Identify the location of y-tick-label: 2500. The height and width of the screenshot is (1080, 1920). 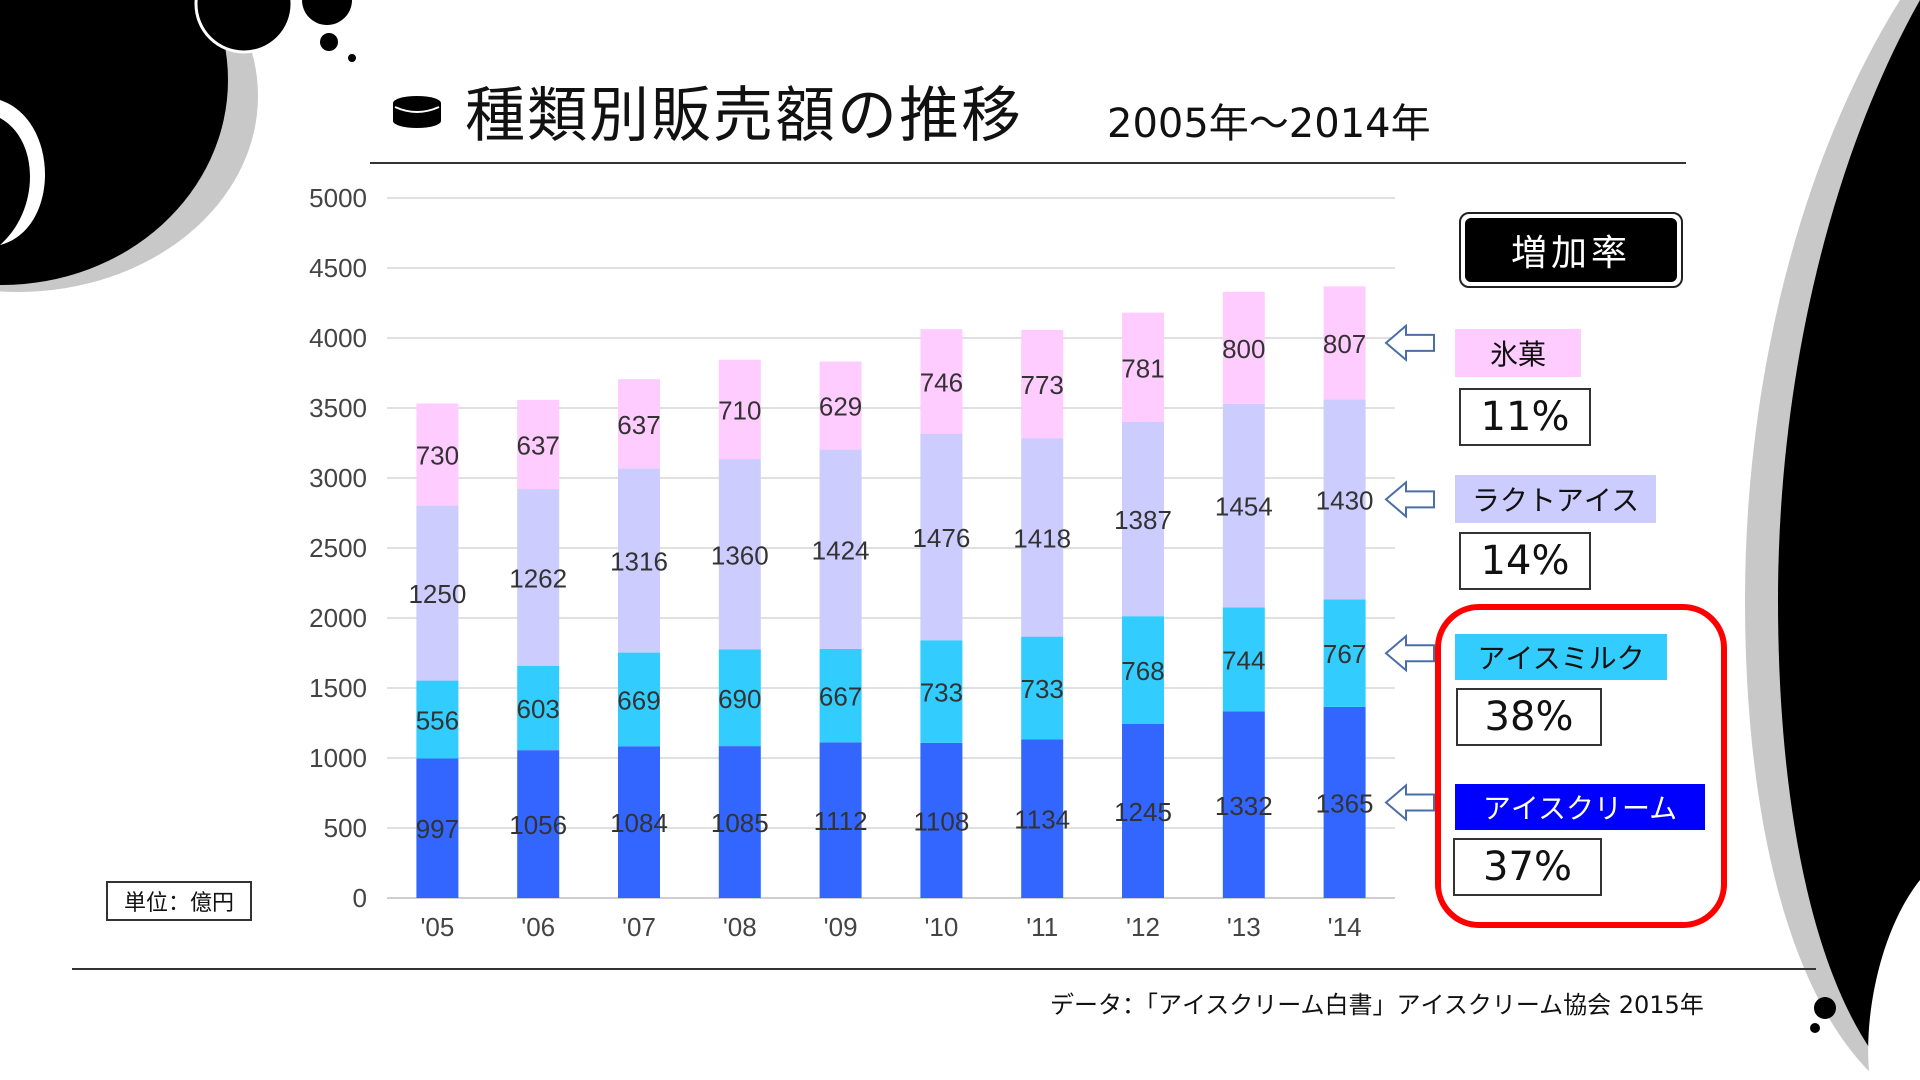
(338, 548).